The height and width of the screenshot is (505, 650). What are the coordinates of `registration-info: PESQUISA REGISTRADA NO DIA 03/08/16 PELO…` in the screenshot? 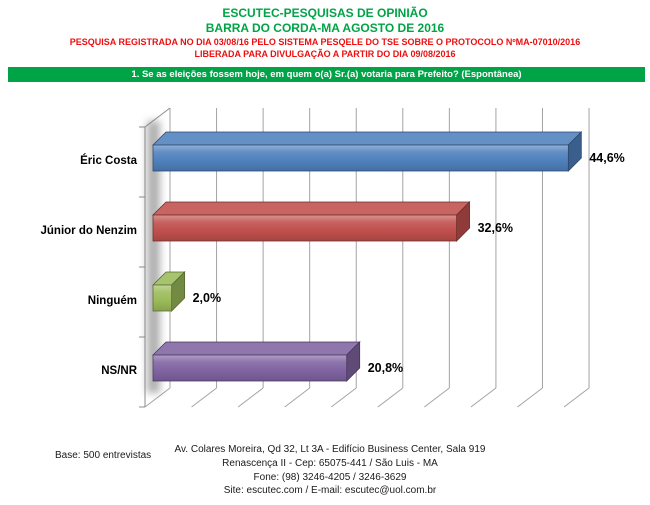 It's located at (325, 42).